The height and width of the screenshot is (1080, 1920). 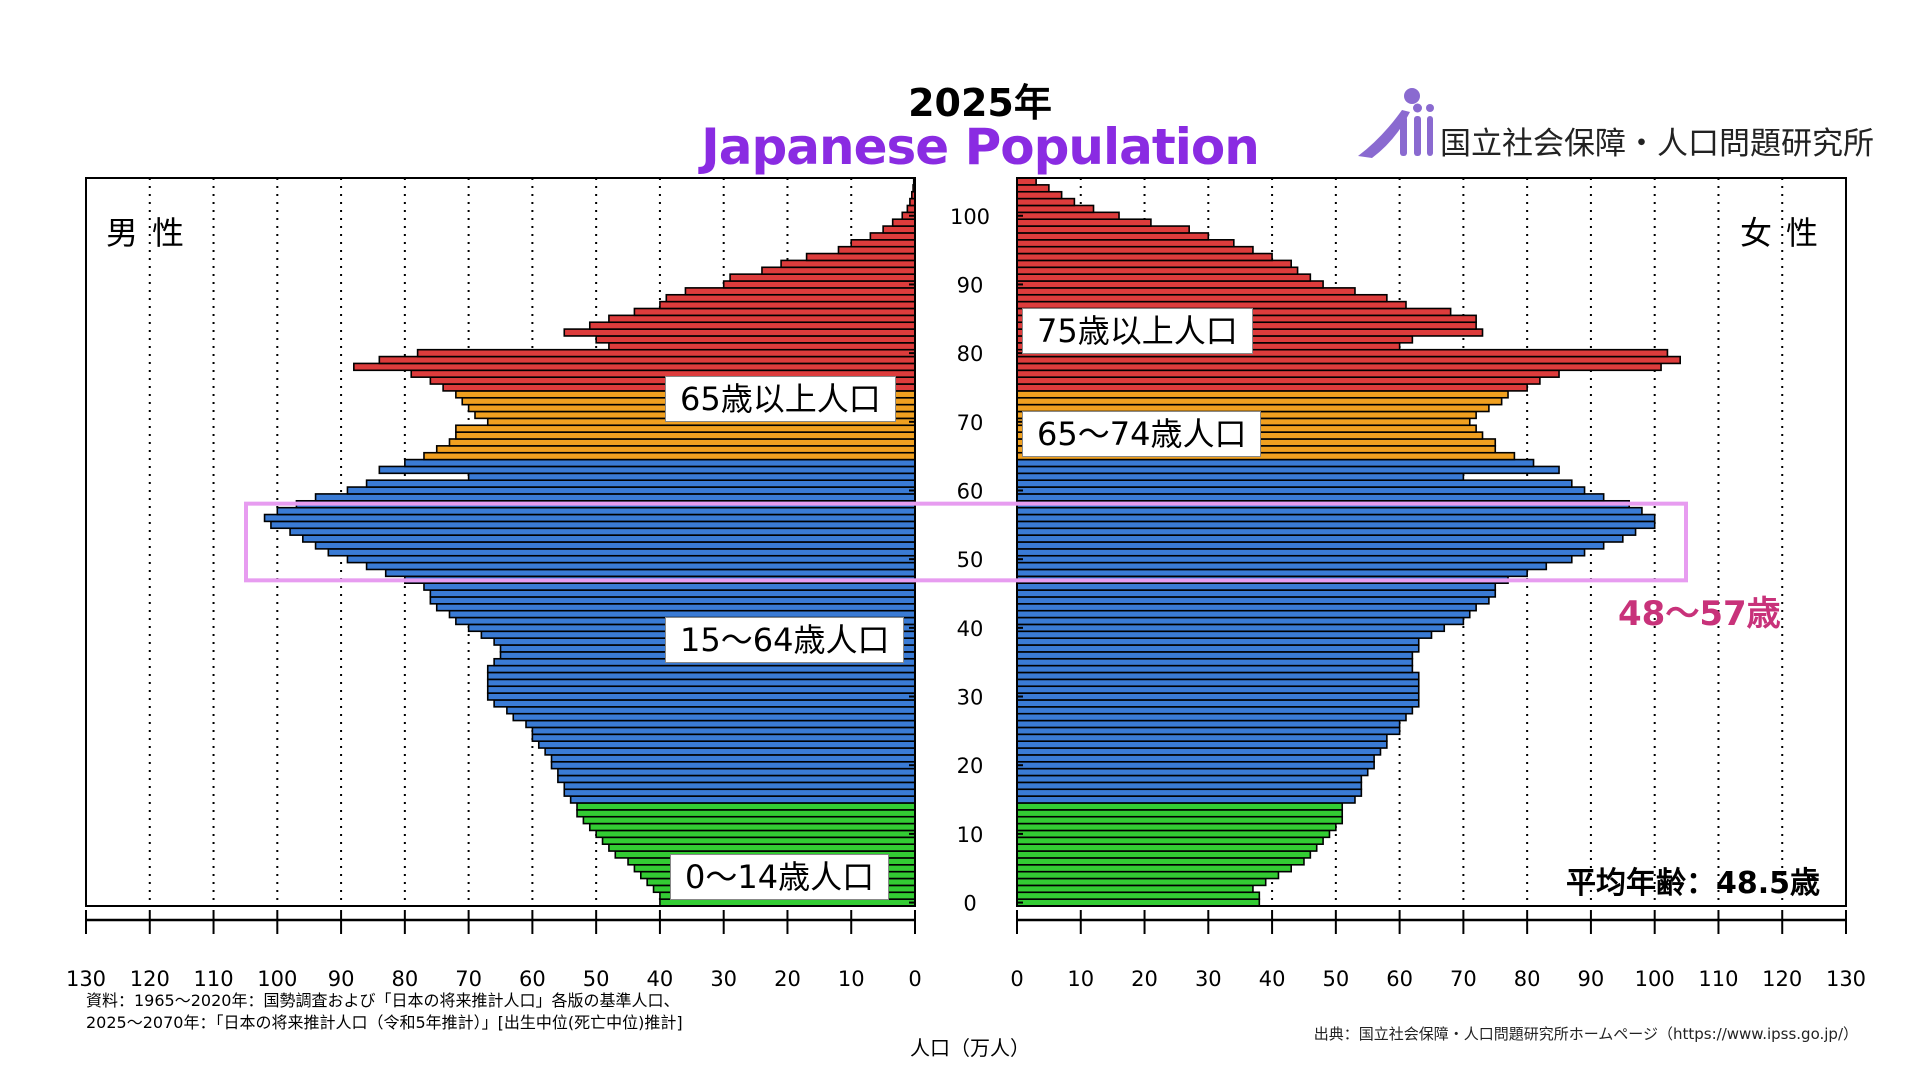 I want to click on x-tick-label-right: 130, so click(x=1846, y=979).